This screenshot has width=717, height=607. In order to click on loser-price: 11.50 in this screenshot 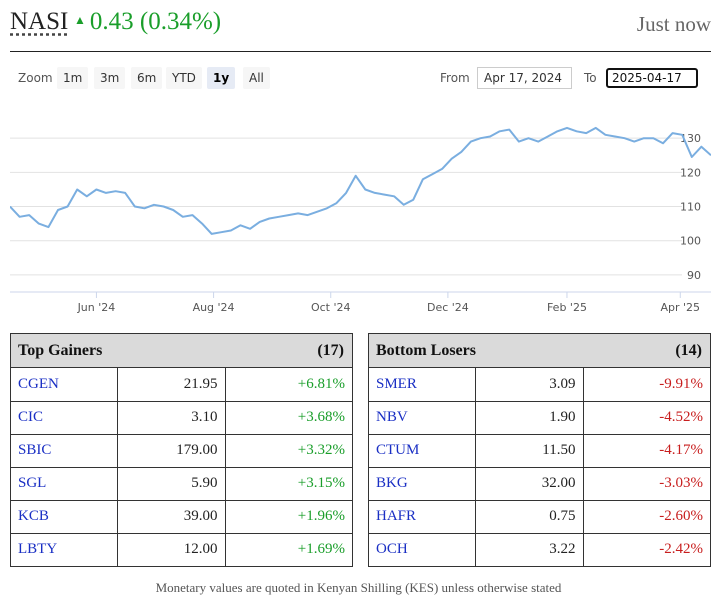, I will do `click(529, 451)`.